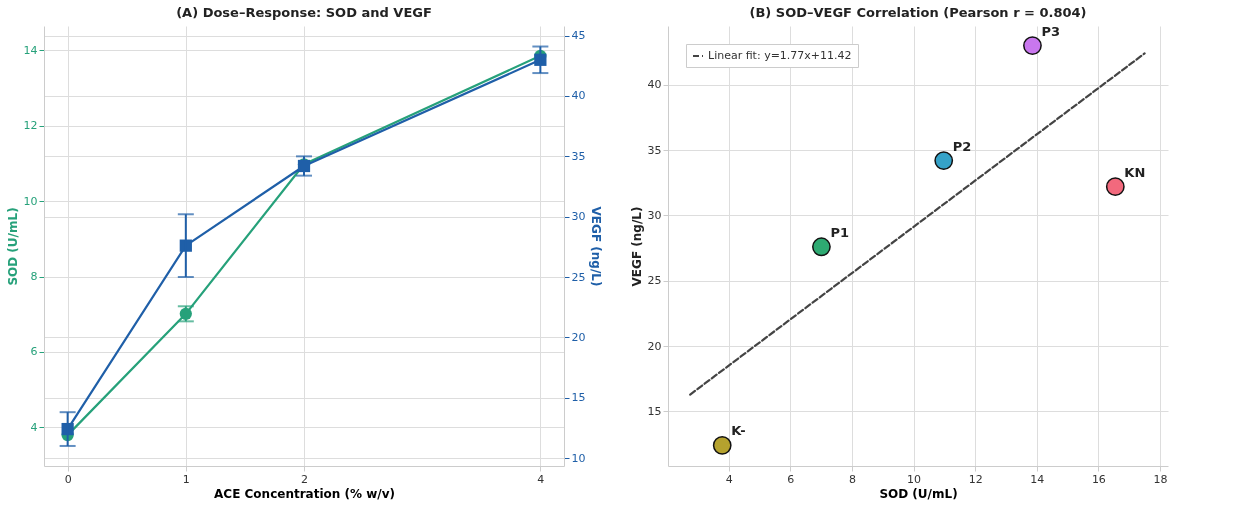 The height and width of the screenshot is (517, 1245). Describe the element at coordinates (578, 96) in the screenshot. I see `y2-tick-label: 40` at that location.